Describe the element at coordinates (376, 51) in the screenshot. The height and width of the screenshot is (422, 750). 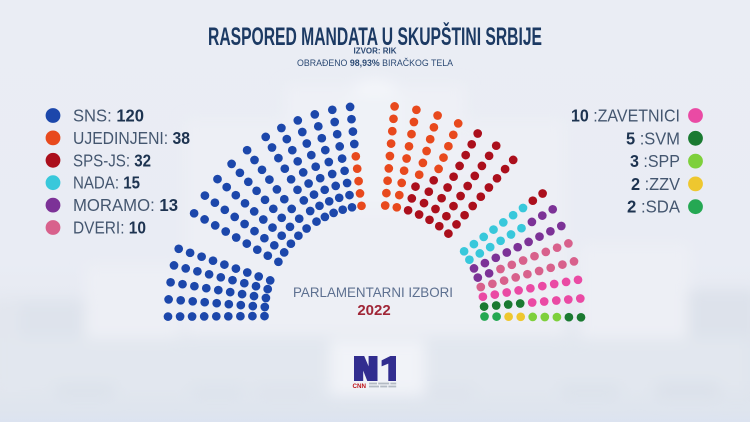
I see `svg-text: IZVOR: RIK` at that location.